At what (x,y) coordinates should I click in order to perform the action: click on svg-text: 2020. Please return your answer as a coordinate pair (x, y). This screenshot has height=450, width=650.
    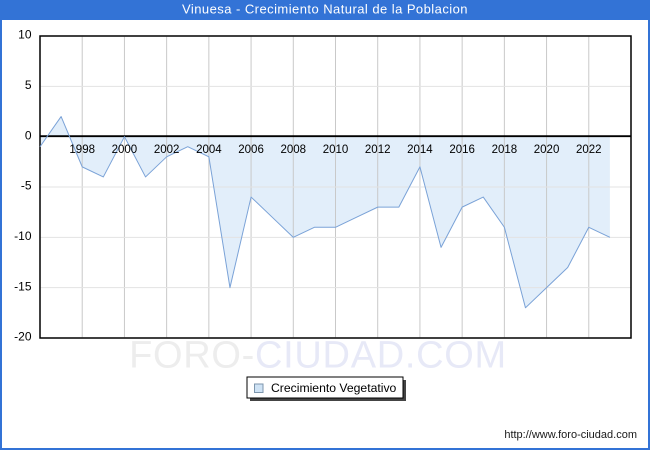
    Looking at the image, I should click on (547, 150).